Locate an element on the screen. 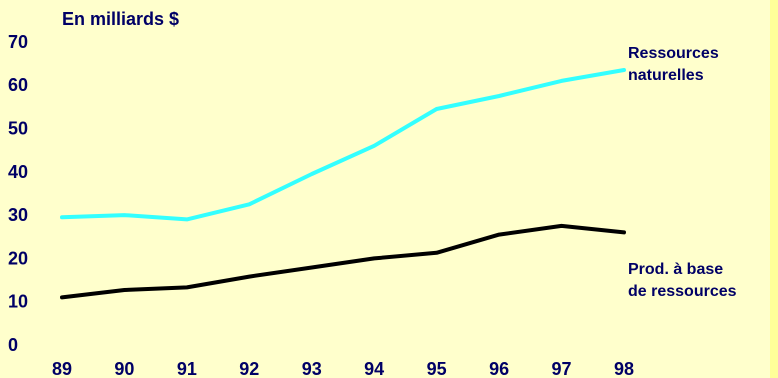  series-label-line: Prod. à base is located at coordinates (675, 269).